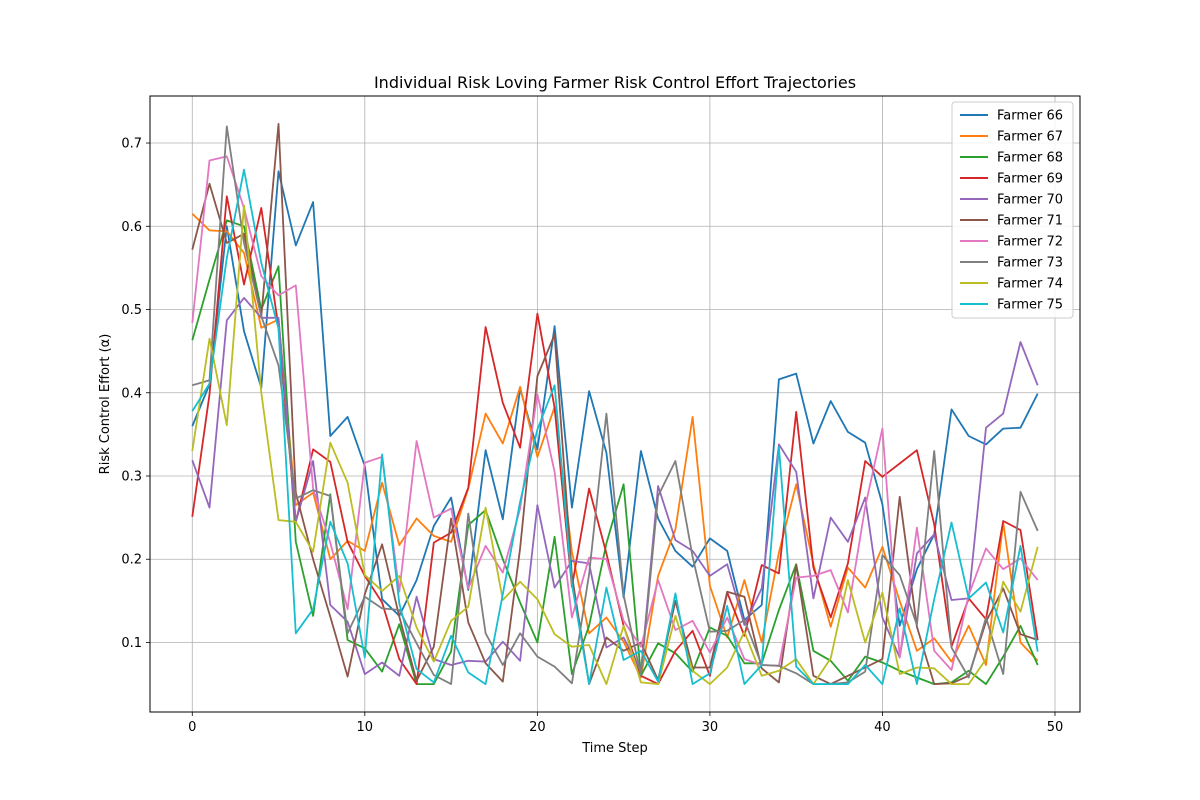  I want to click on x-tick-label: 20, so click(537, 727).